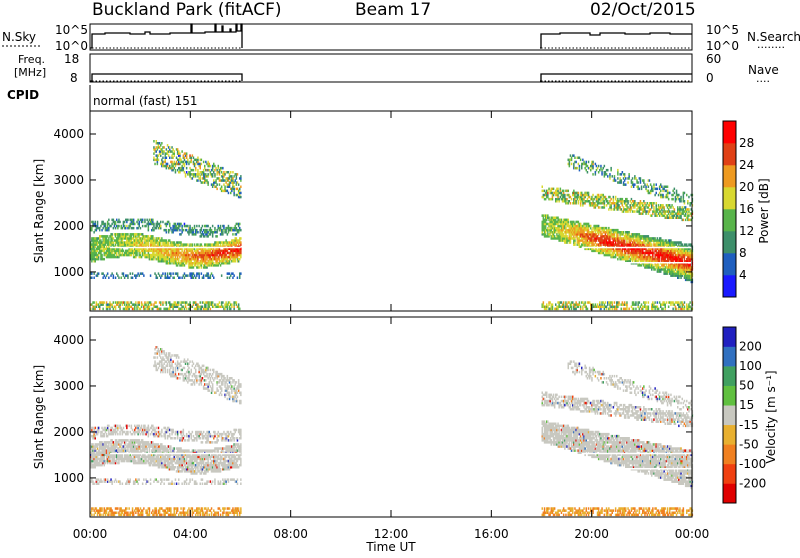 Image resolution: width=800 pixels, height=558 pixels. Describe the element at coordinates (643, 10) in the screenshot. I see `date-label: 02/Oct/2015` at that location.